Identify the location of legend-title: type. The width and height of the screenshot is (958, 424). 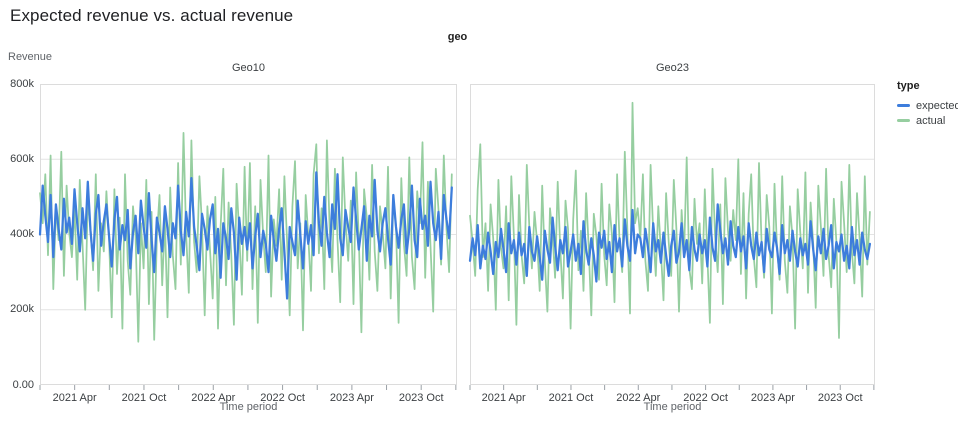
(908, 86).